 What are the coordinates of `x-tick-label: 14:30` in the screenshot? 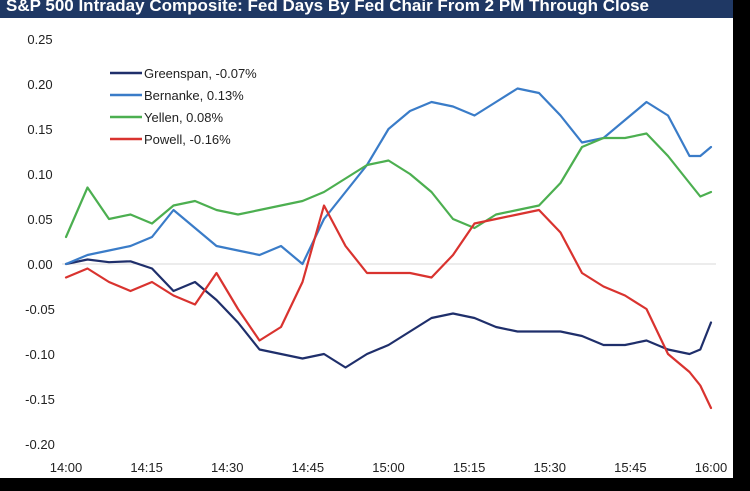 It's located at (227, 467).